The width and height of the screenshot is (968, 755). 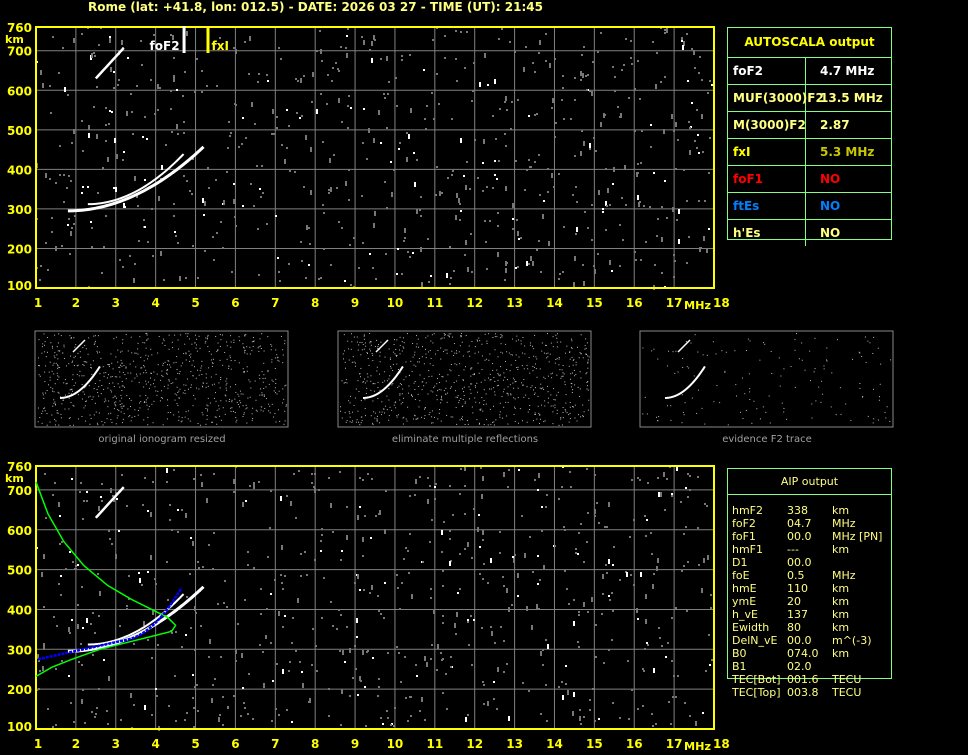 I want to click on autoscala-row-muf3000f2: MUF(3000)F2 13.5 MHz, so click(x=809, y=98).